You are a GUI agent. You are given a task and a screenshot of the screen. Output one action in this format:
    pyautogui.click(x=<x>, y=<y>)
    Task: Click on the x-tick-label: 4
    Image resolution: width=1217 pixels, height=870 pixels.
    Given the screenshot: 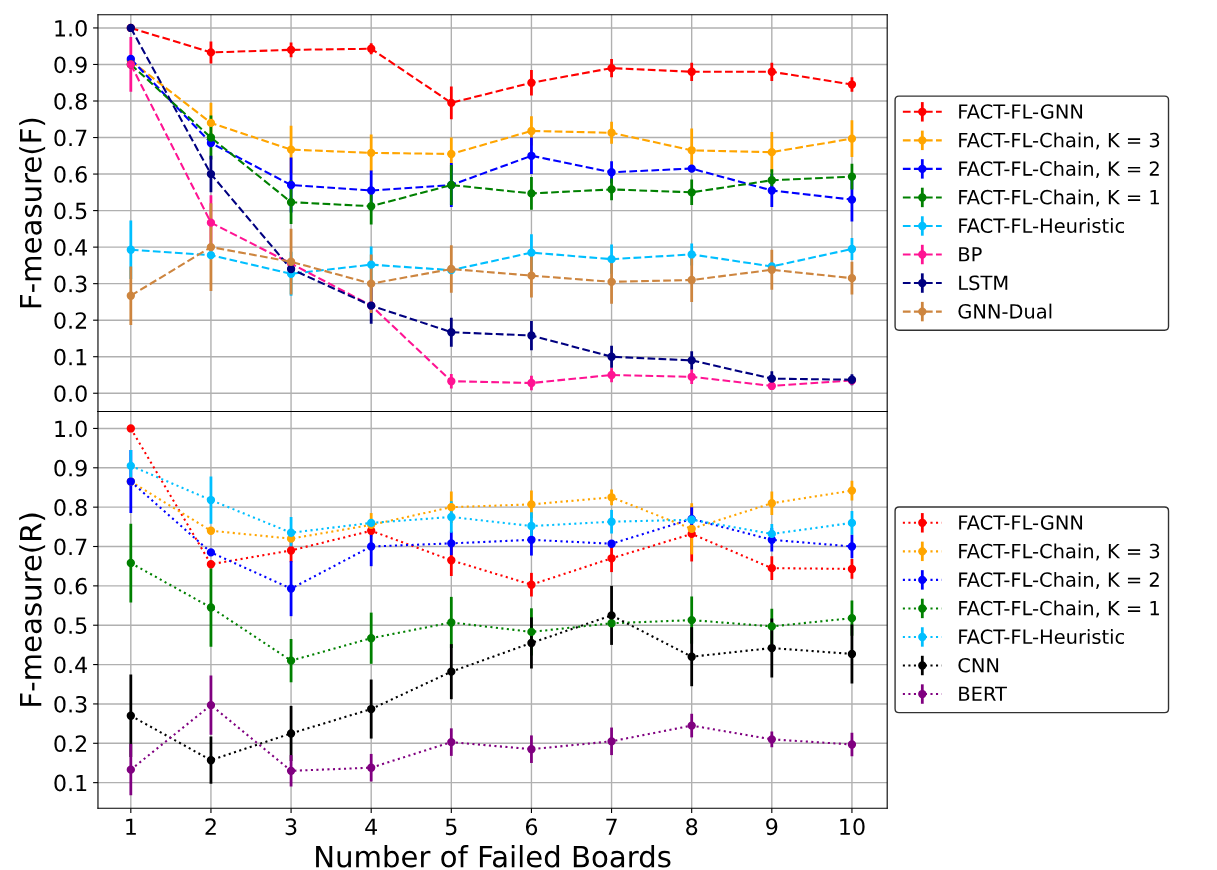 What is the action you would take?
    pyautogui.click(x=371, y=826)
    